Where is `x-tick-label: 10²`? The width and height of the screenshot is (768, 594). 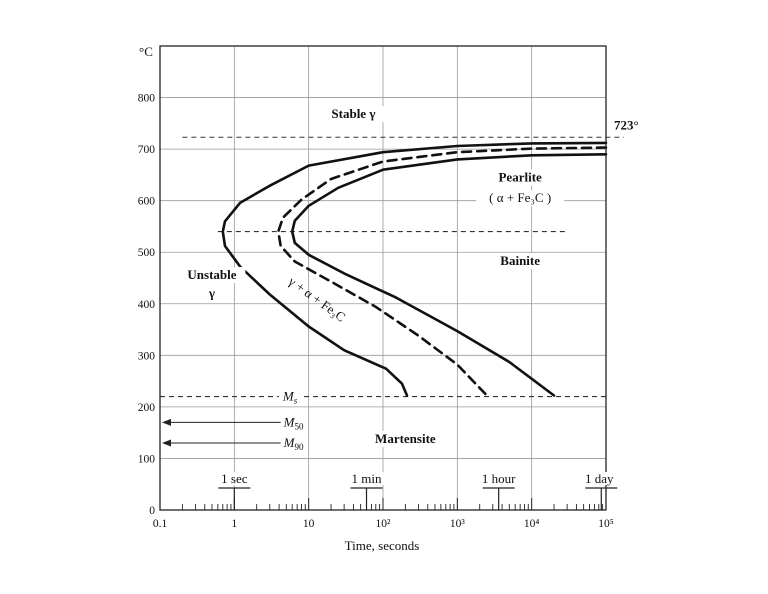 x-tick-label: 10² is located at coordinates (384, 524).